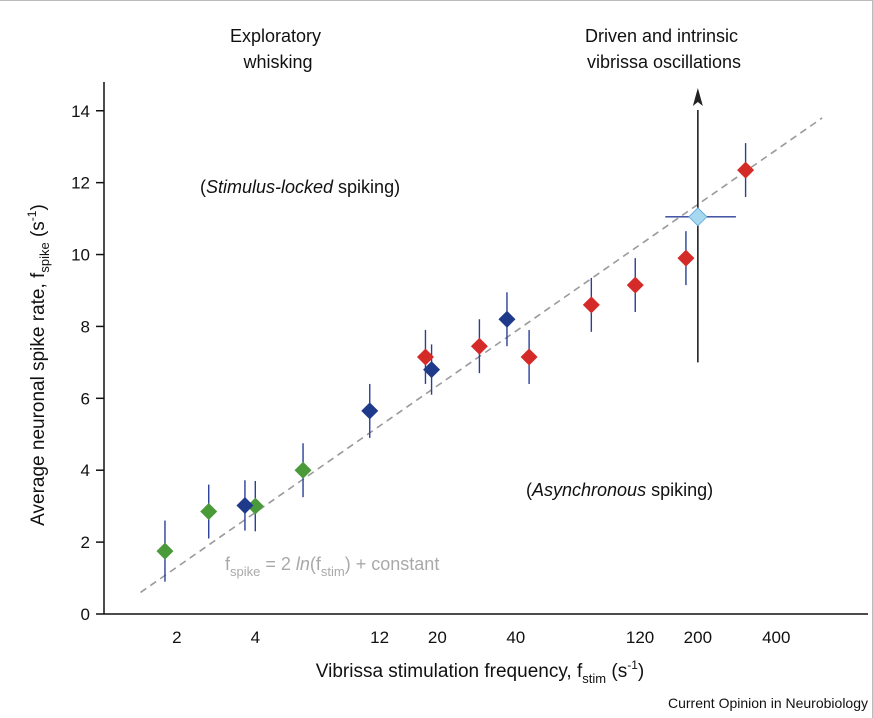 The height and width of the screenshot is (718, 873). I want to click on x-tick-label: 40, so click(515, 637).